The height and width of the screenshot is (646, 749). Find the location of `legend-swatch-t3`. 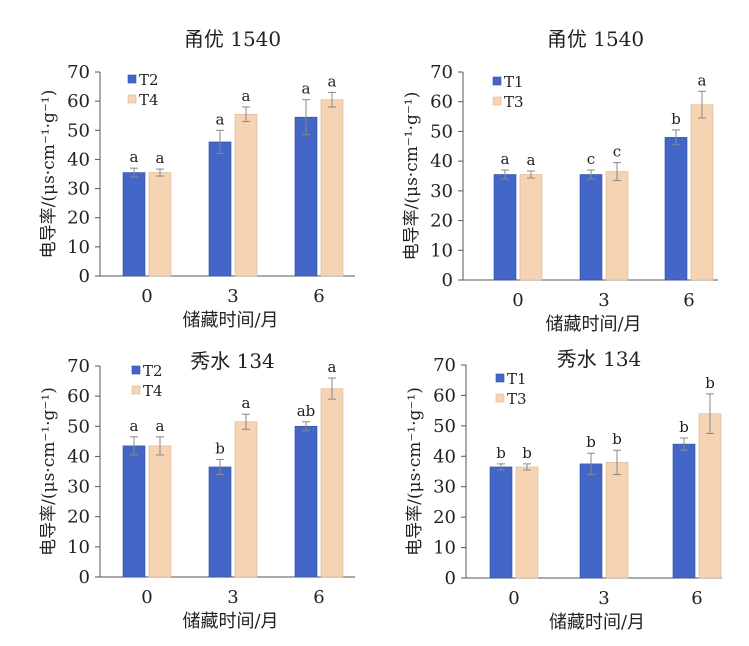

legend-swatch-t3 is located at coordinates (497, 101).